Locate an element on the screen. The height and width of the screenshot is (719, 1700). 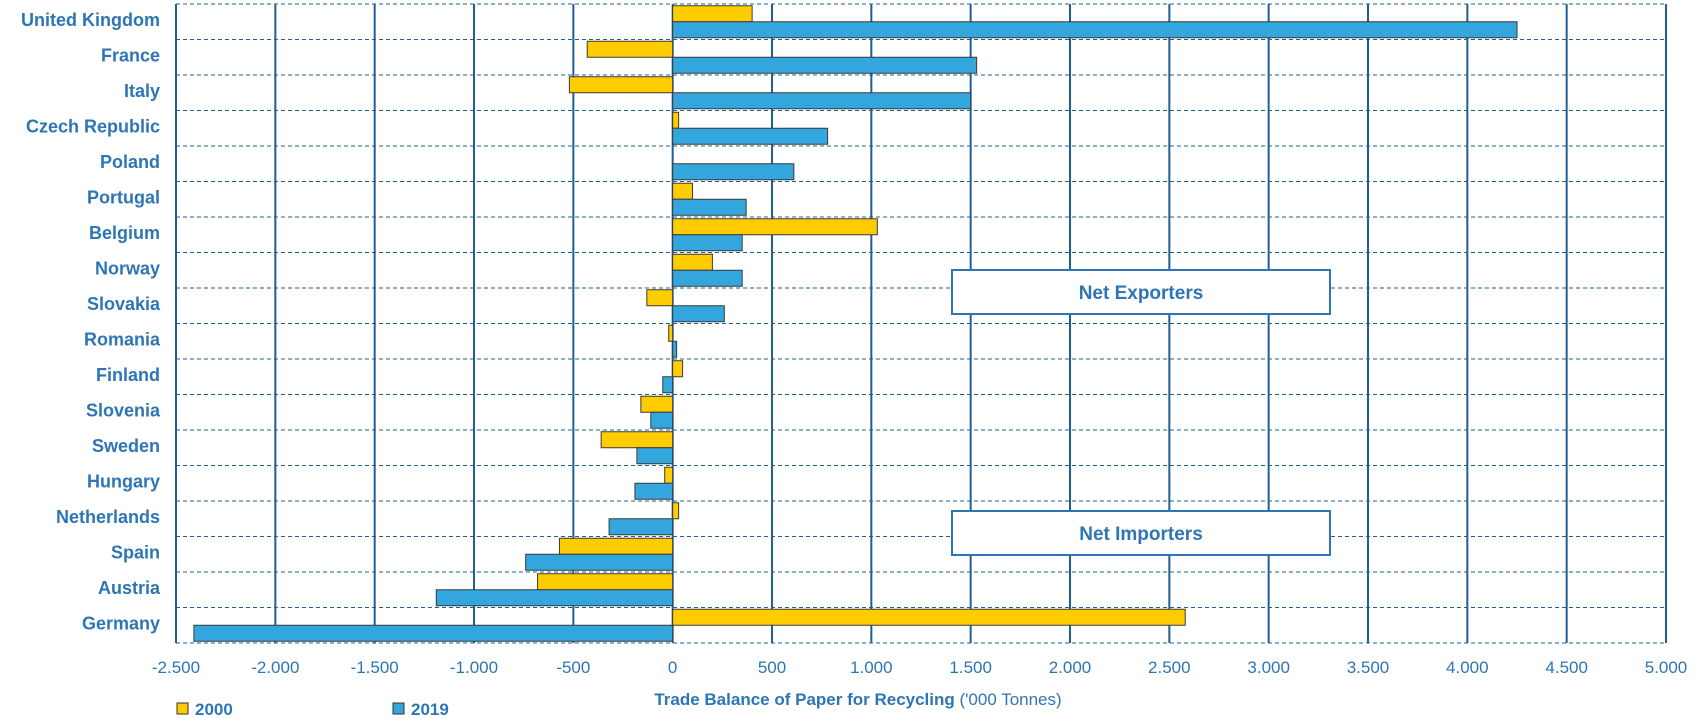
bar-2000-czech-republic is located at coordinates (676, 120).